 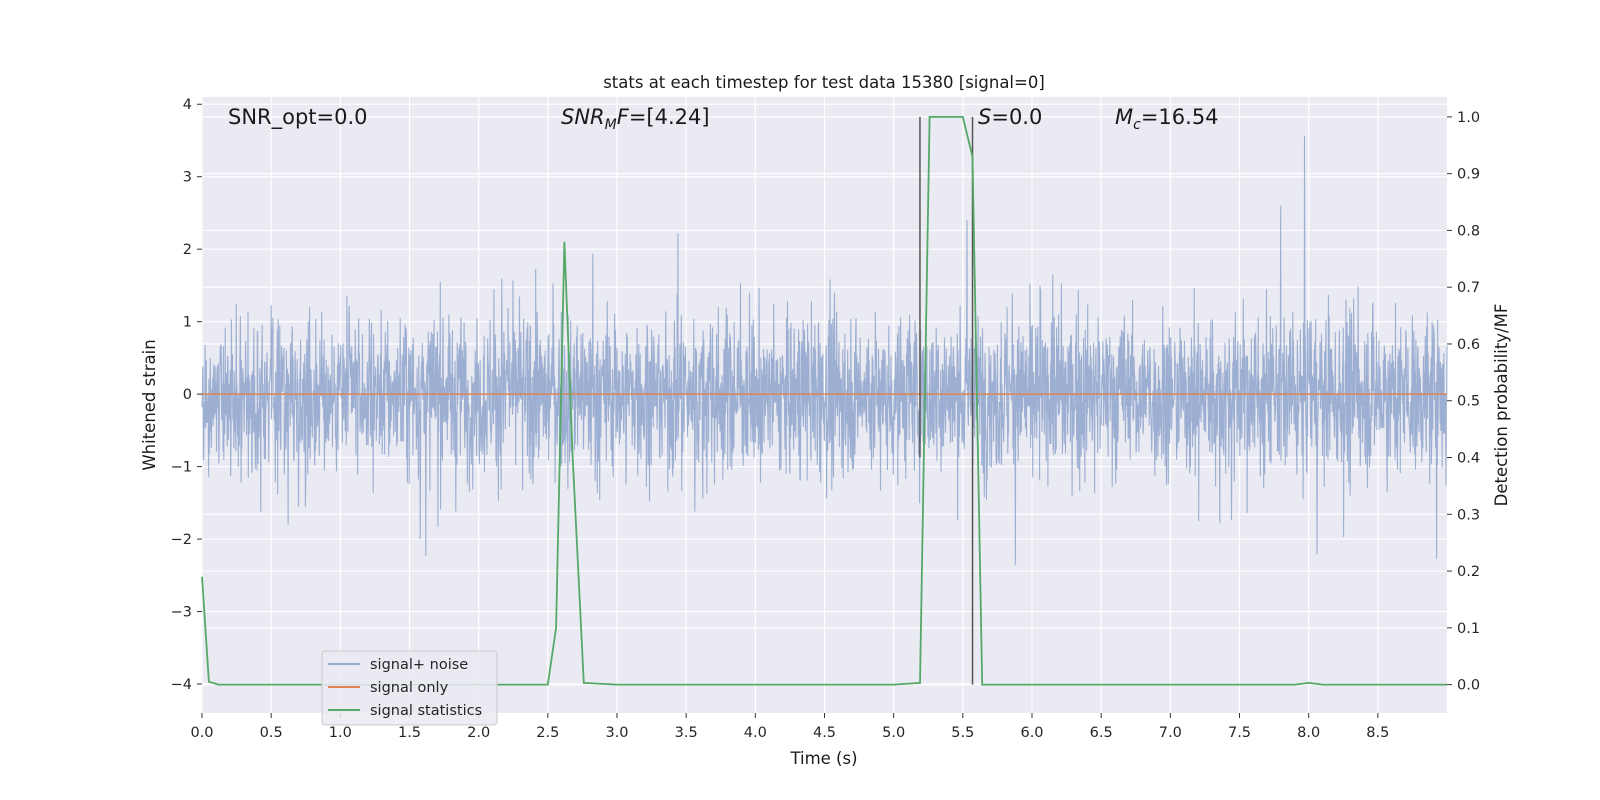 What do you see at coordinates (271, 733) in the screenshot?
I see `x-tick-label: 0.5` at bounding box center [271, 733].